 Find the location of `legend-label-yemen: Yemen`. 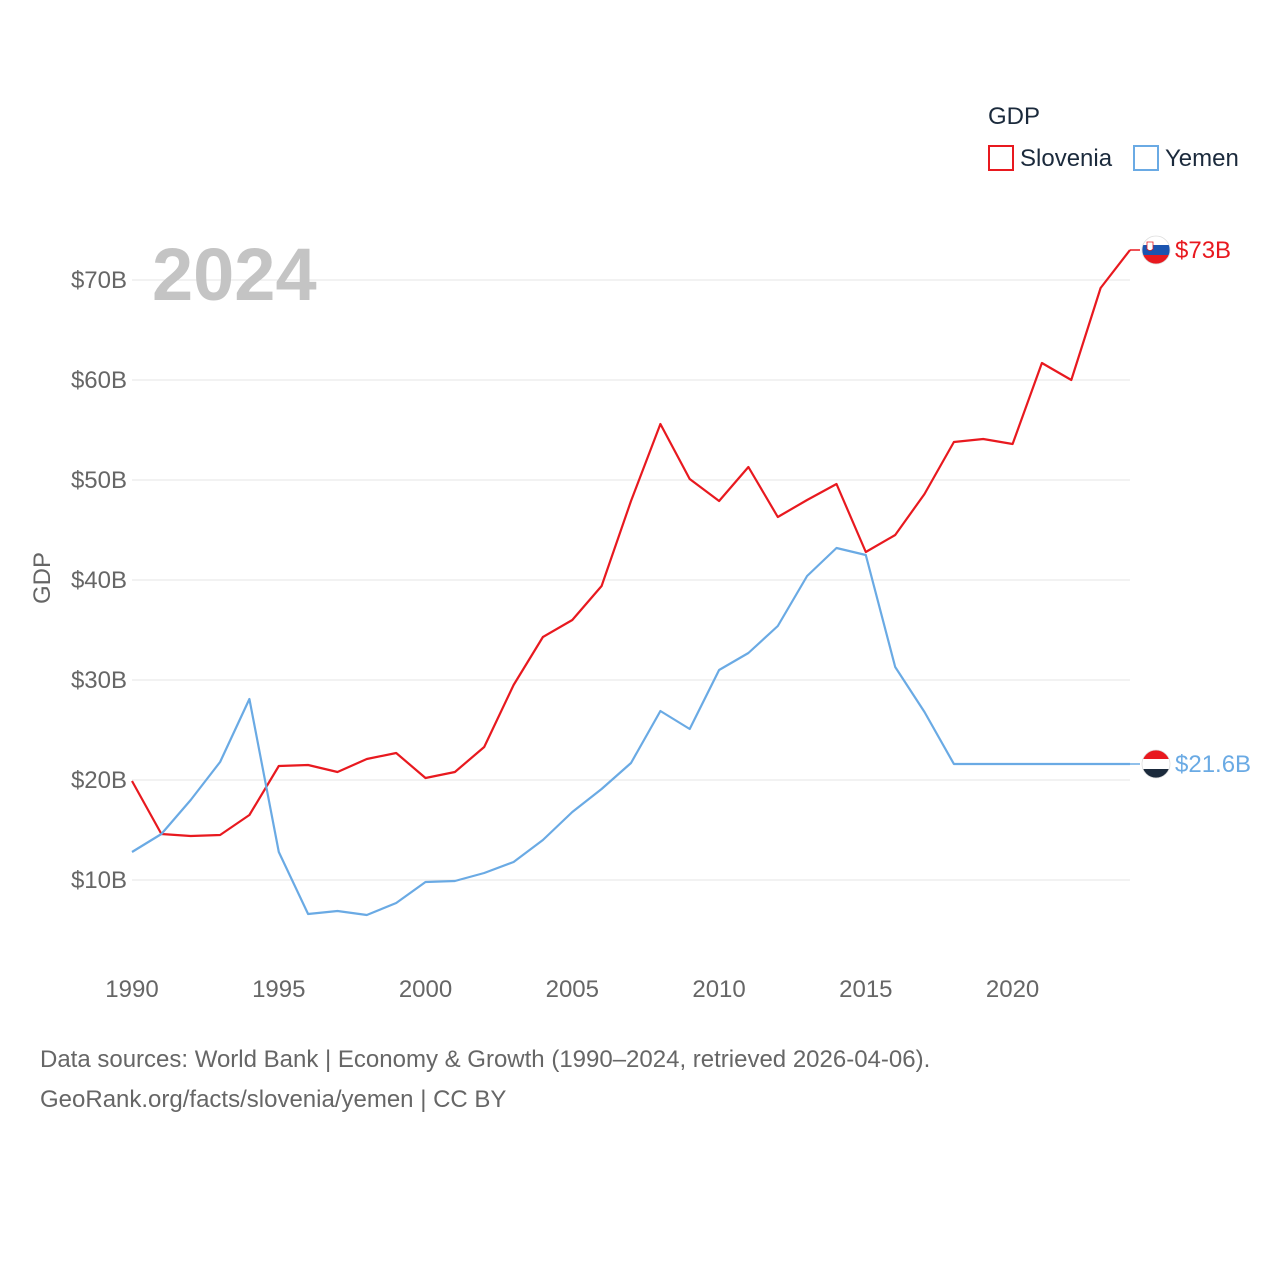

legend-label-yemen: Yemen is located at coordinates (1202, 158).